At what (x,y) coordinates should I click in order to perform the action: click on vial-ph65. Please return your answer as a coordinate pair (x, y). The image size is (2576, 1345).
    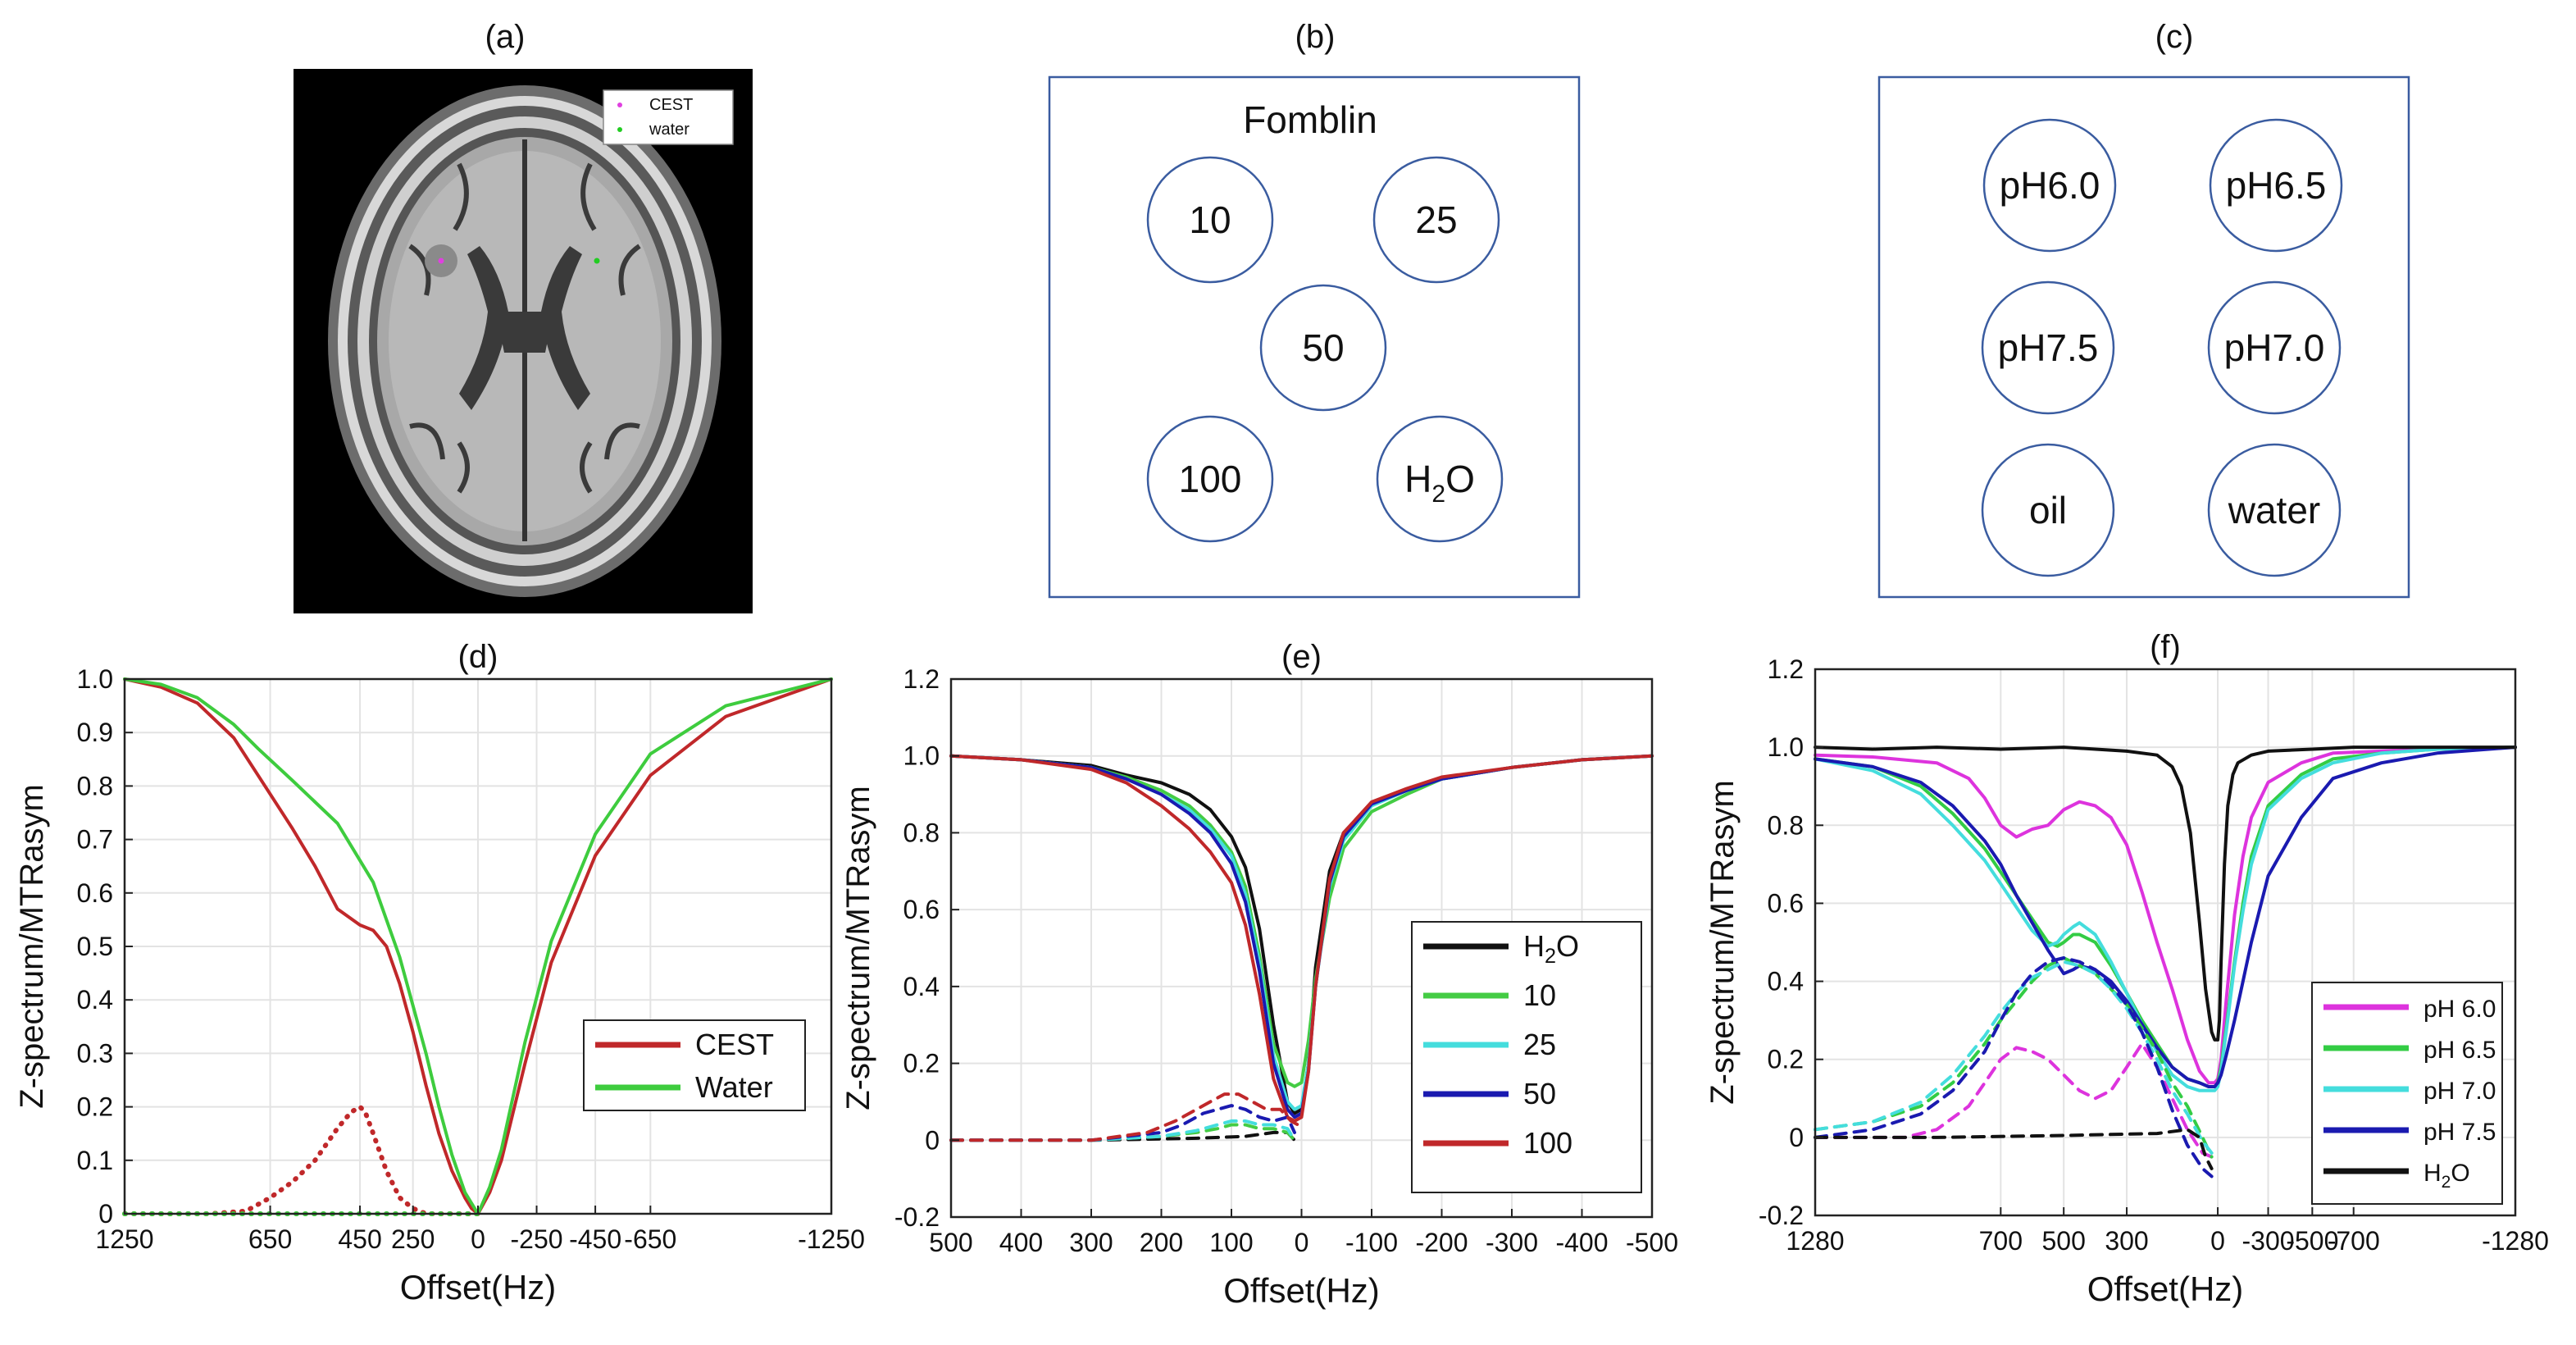
    Looking at the image, I should click on (2276, 185).